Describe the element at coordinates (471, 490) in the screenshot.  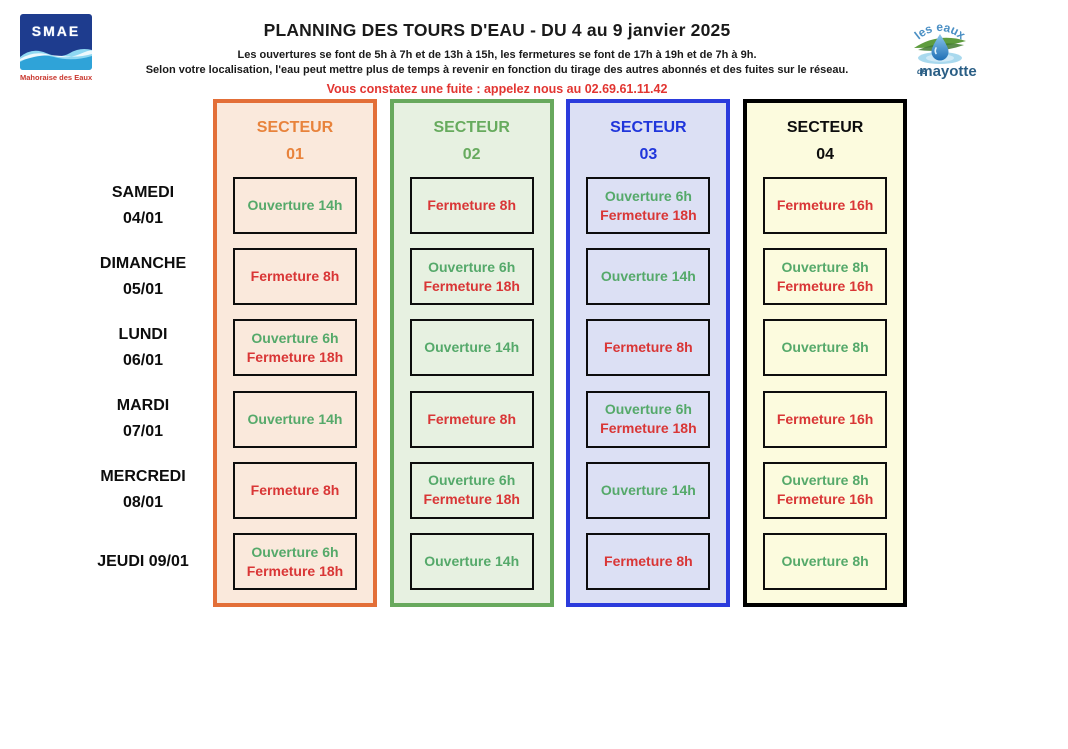
I see `schedule-cell-s02-r5: Ouverture 6h Fermeture 18h` at that location.